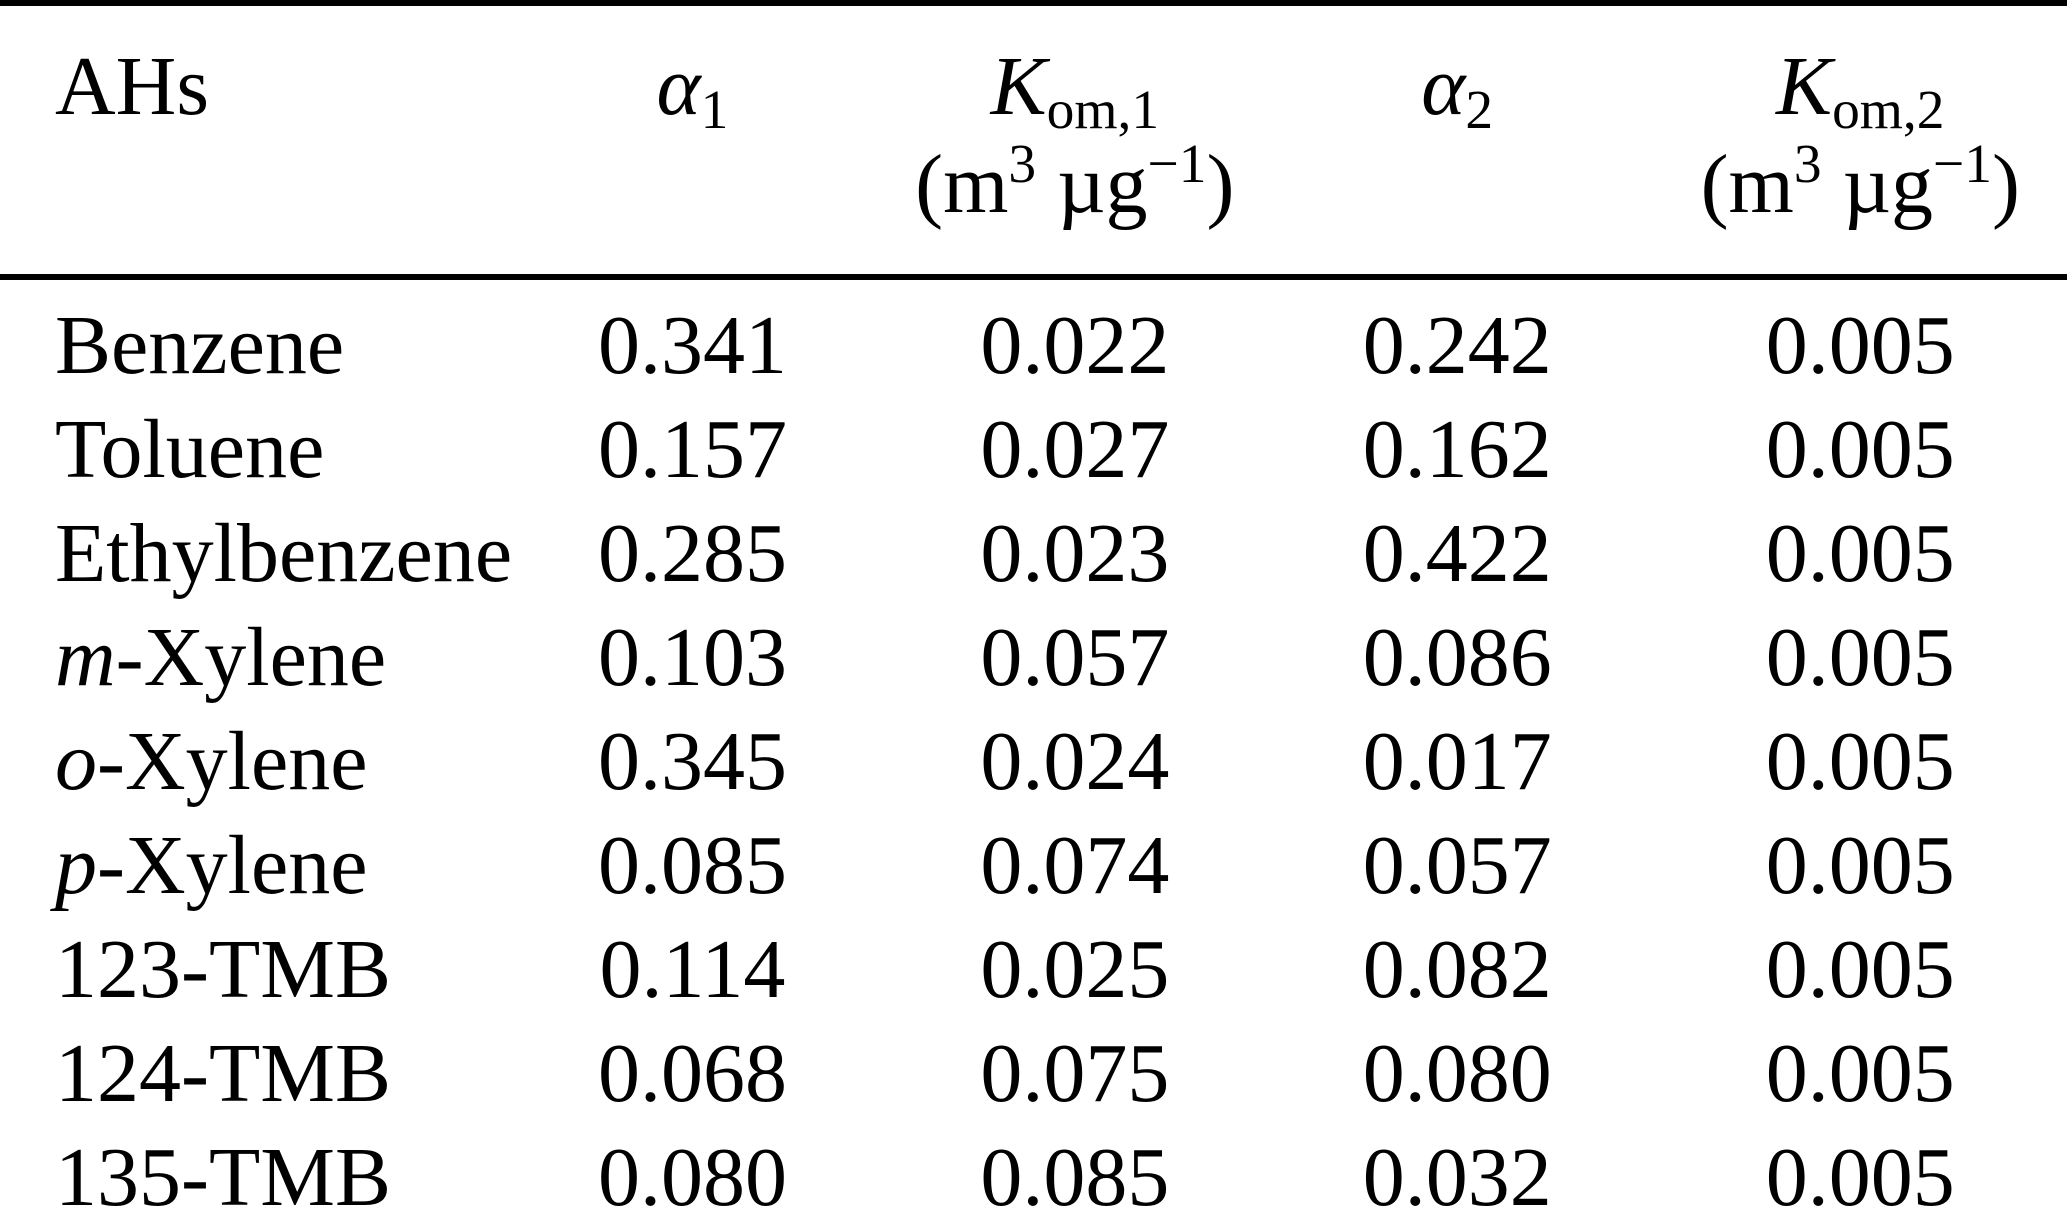  What do you see at coordinates (76, 761) in the screenshot?
I see `compound-italic-prefix: o` at bounding box center [76, 761].